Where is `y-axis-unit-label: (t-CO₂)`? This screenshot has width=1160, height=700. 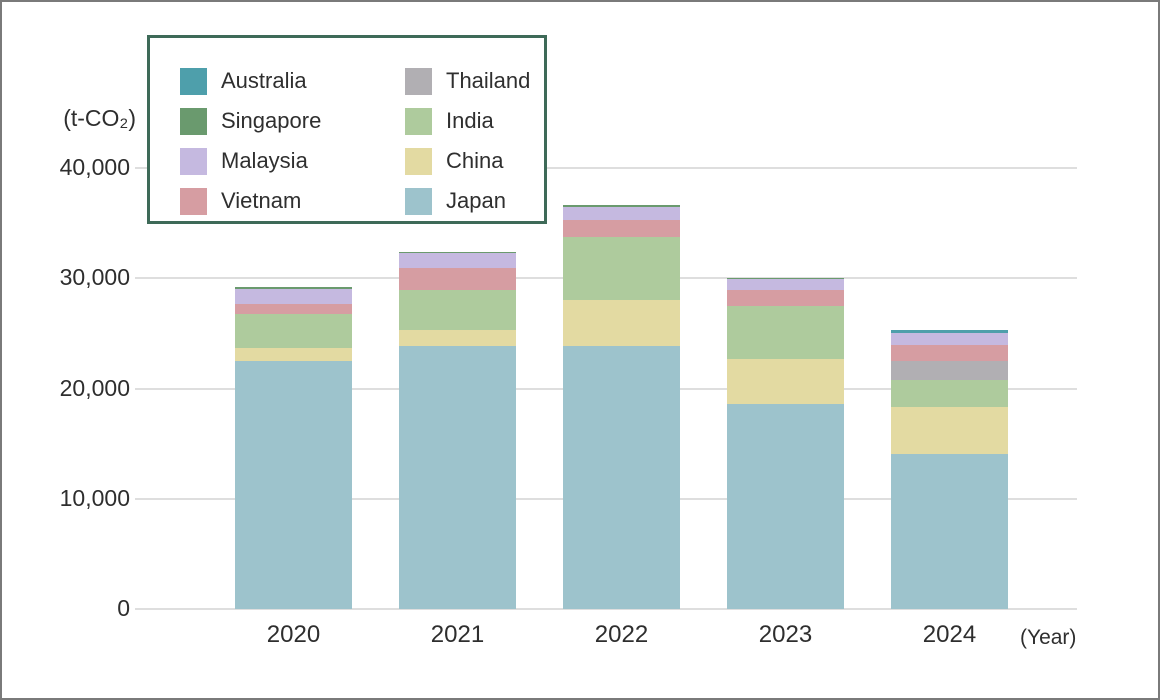 y-axis-unit-label: (t-CO₂) is located at coordinates (99, 118).